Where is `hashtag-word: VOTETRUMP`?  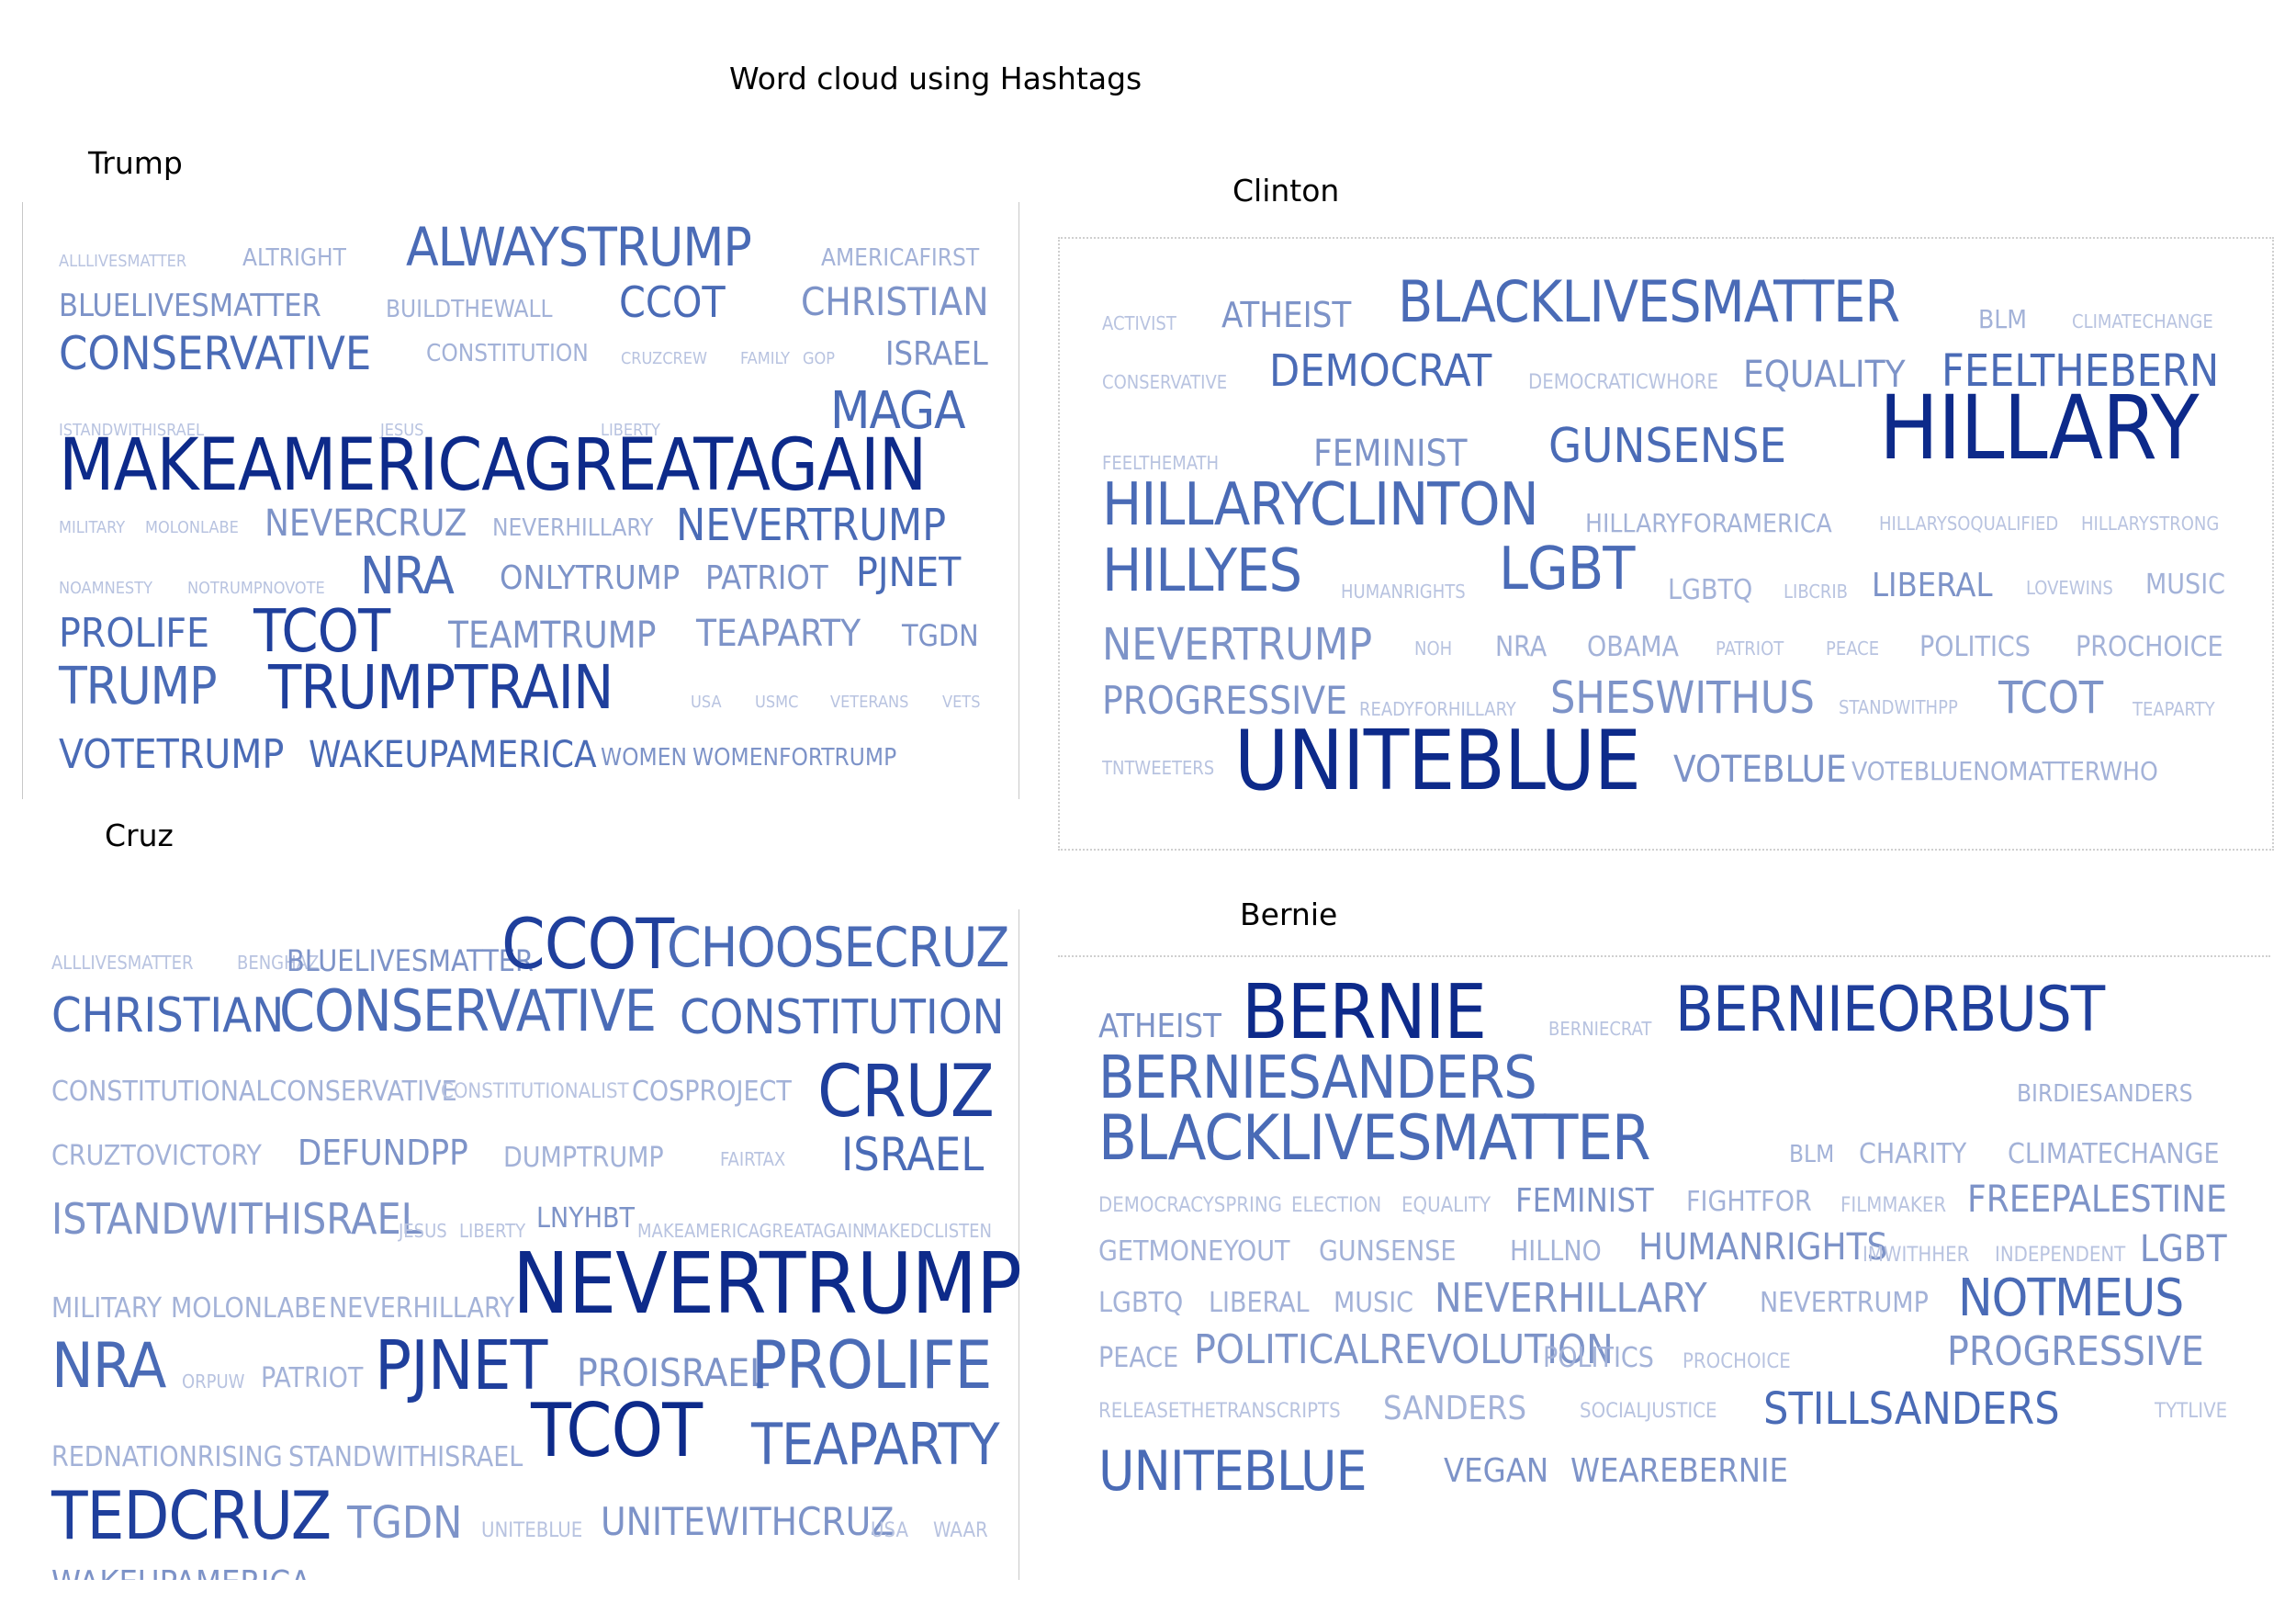
hashtag-word: VOTETRUMP is located at coordinates (172, 754).